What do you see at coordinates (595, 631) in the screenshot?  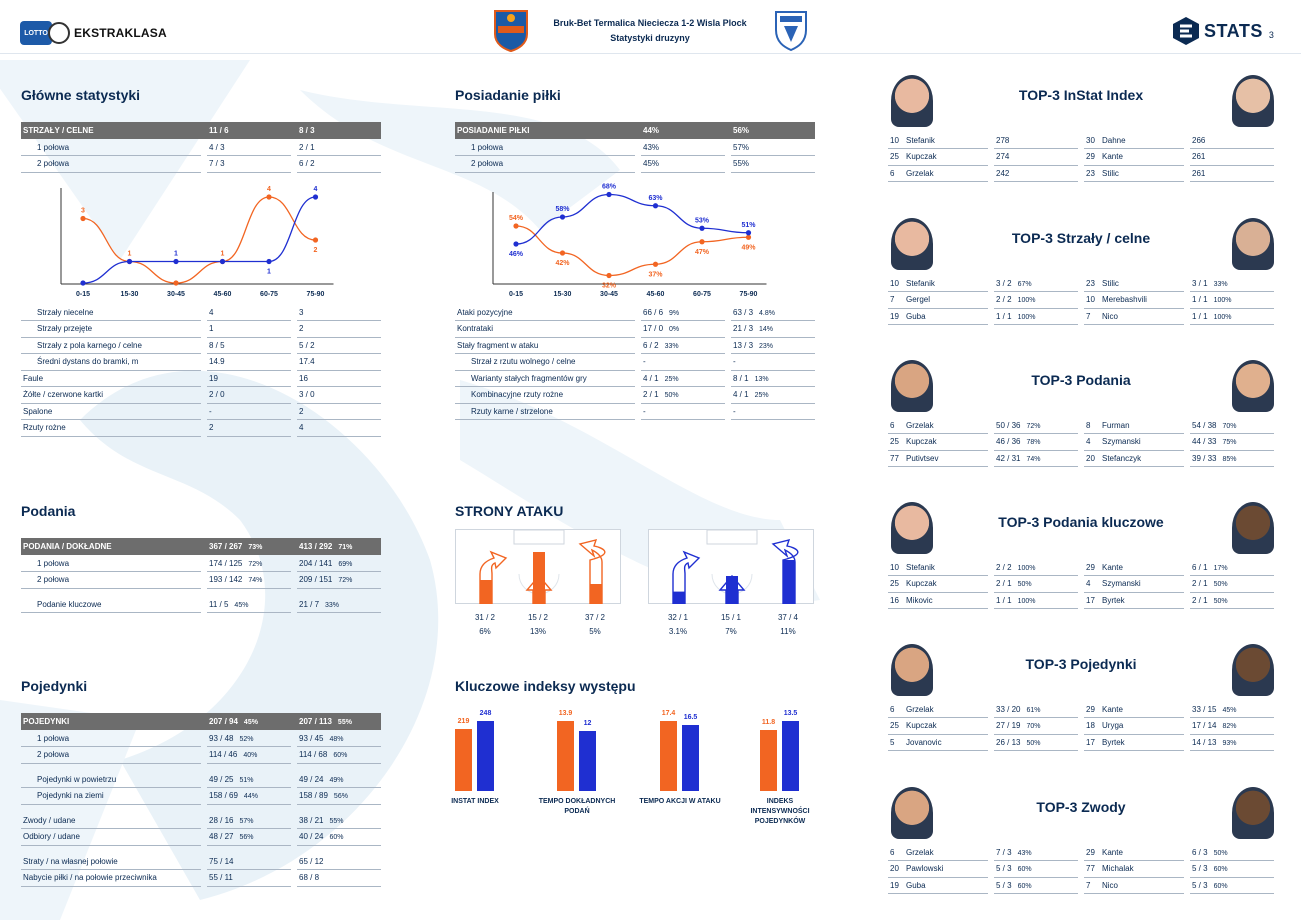 I see `attack-share: 5%` at bounding box center [595, 631].